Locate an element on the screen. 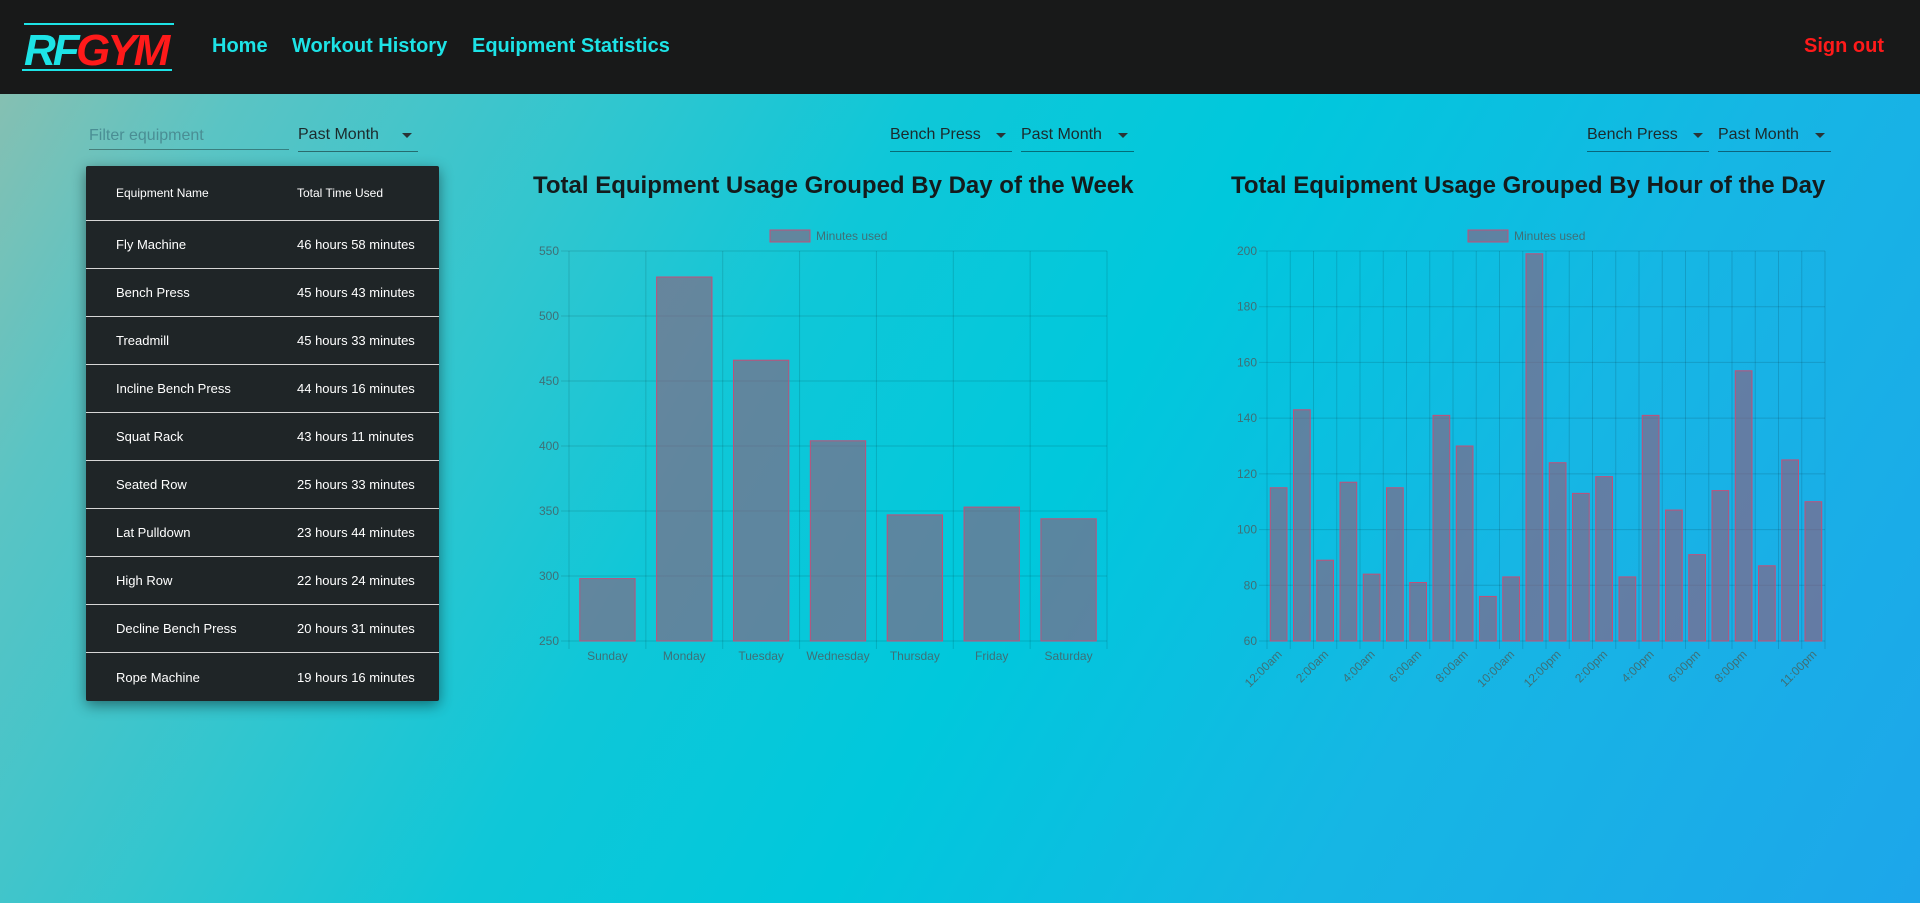 This screenshot has width=1920, height=903. bar-5:00pm is located at coordinates (1674, 575).